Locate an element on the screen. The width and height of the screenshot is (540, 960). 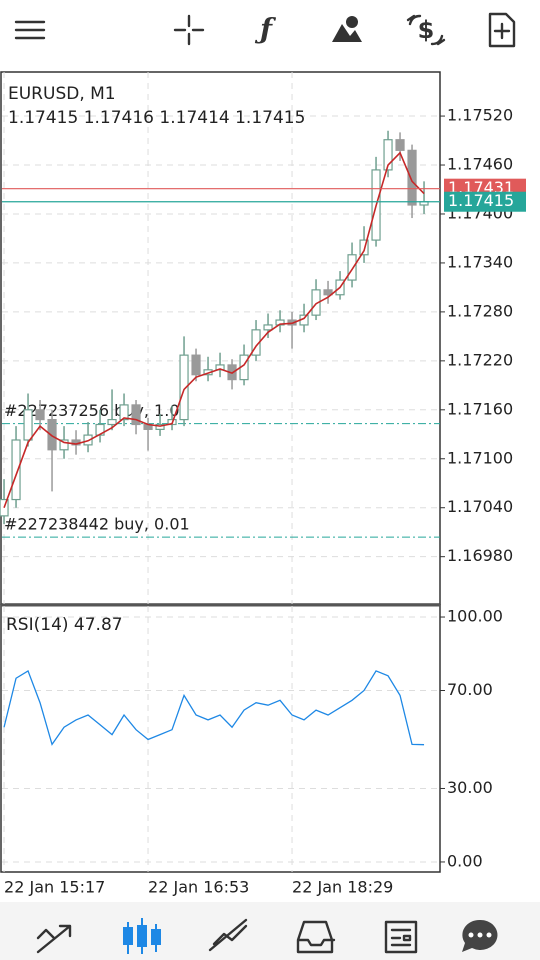
y-tick-label: 1.17220 is located at coordinates (480, 359).